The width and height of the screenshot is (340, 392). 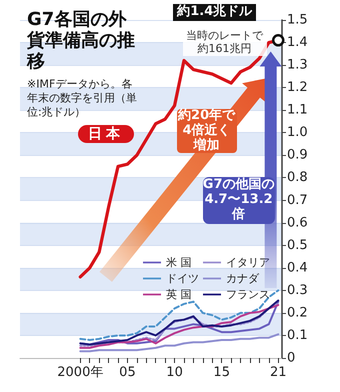 I want to click on y-tick-label: 0.2, so click(x=297, y=312).